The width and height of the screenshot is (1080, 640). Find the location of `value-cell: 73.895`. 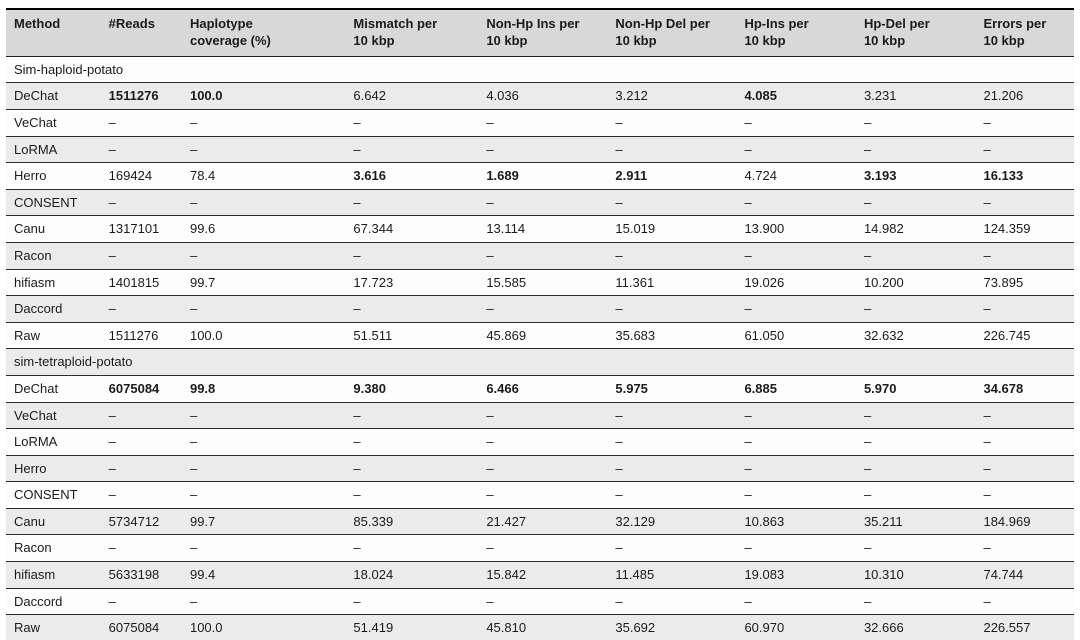

value-cell: 73.895 is located at coordinates (1024, 283).